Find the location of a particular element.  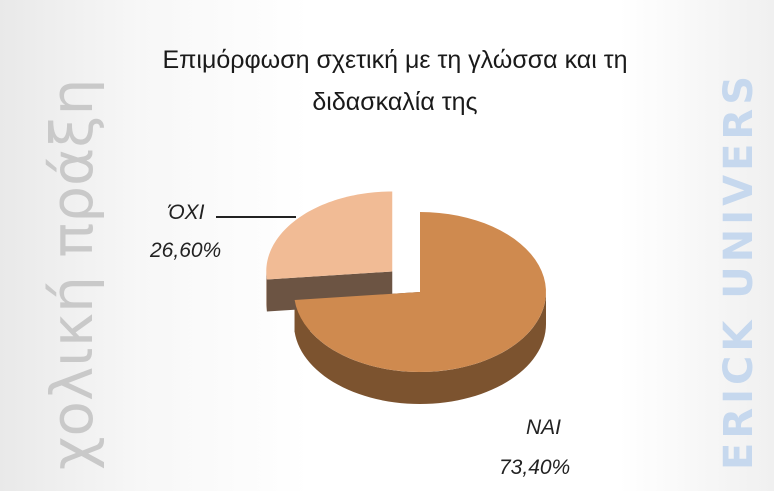

category-label: ΝΑΙ is located at coordinates (543, 427).